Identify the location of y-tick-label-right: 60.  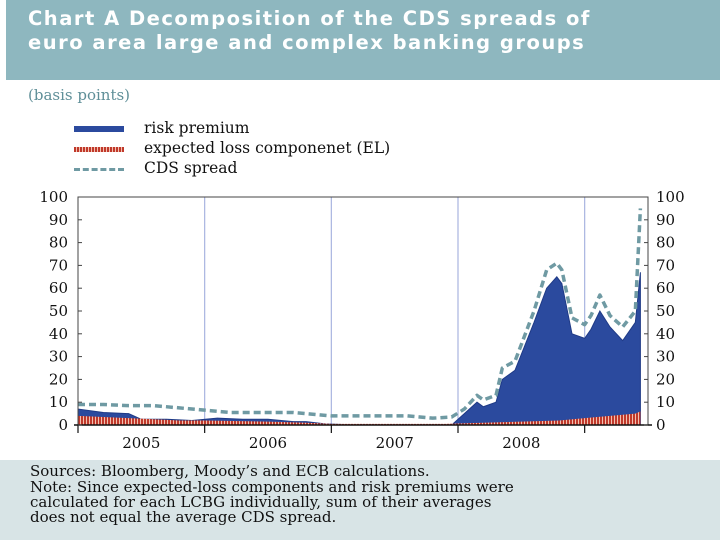
(665, 288).